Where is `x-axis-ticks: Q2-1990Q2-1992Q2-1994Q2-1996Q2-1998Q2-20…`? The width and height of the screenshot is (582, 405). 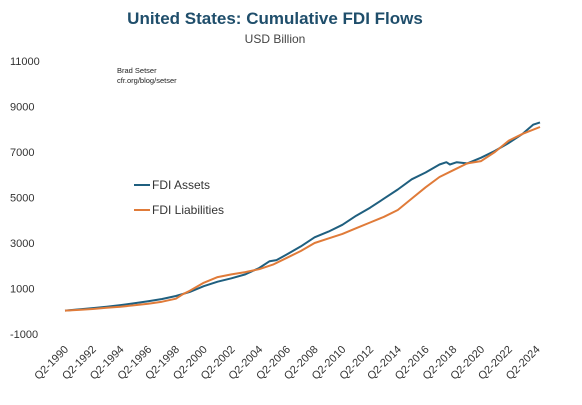 x-axis-ticks: Q2-1990Q2-1992Q2-1994Q2-1996Q2-1998Q2-20… is located at coordinates (287, 363).